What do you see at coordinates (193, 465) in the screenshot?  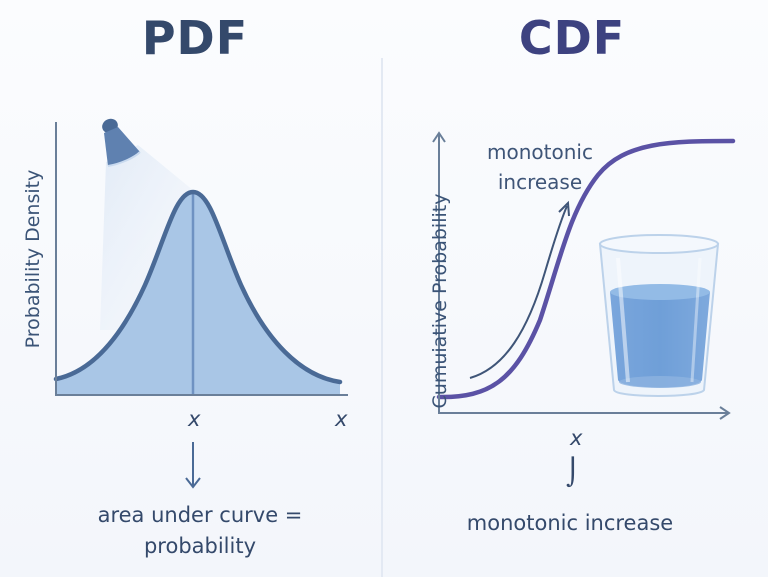 I see `pdf-down-arrow` at bounding box center [193, 465].